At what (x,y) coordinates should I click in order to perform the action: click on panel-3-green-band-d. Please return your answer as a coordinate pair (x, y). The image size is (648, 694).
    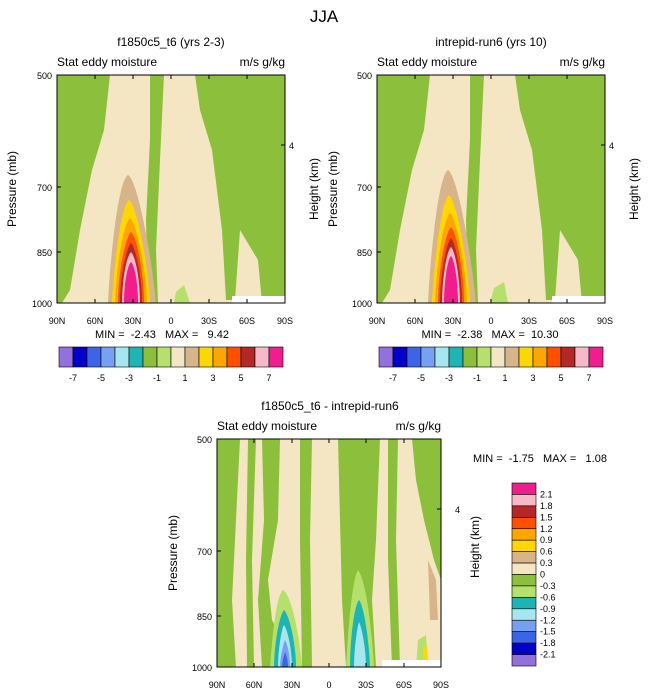
    Looking at the image, I should click on (359, 553).